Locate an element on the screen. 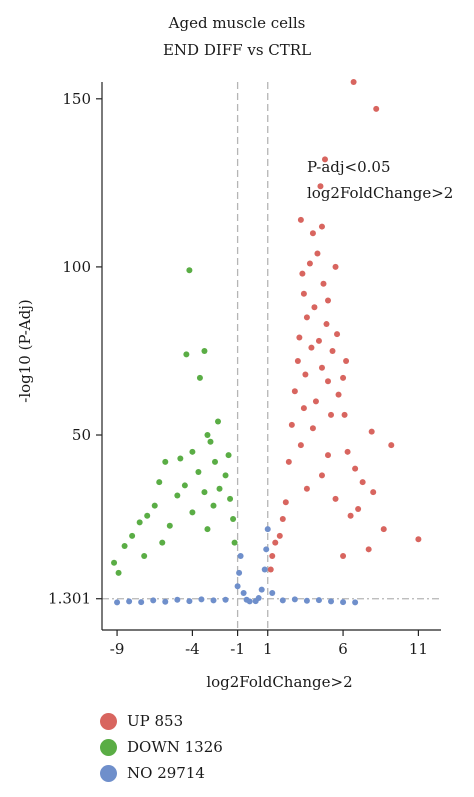 The image size is (474, 797). legend-swatch-down is located at coordinates (108, 747).